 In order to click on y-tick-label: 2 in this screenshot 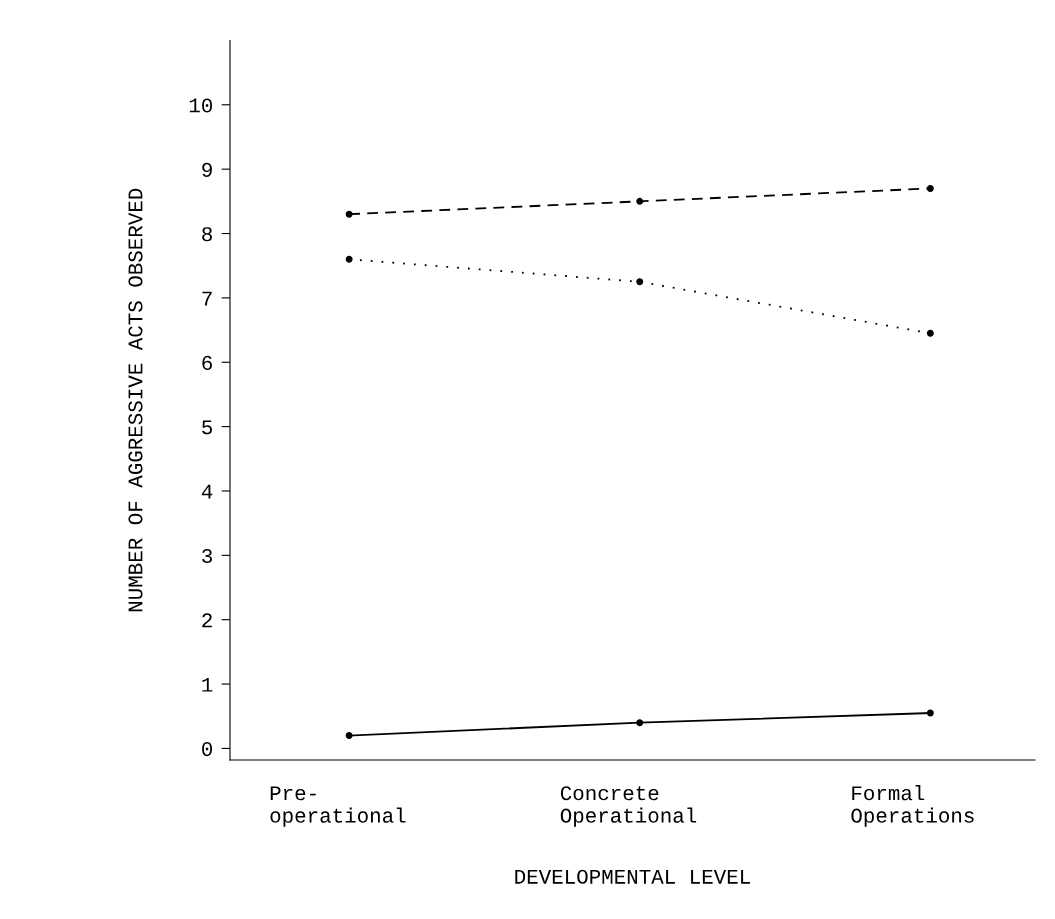, I will do `click(207, 620)`.